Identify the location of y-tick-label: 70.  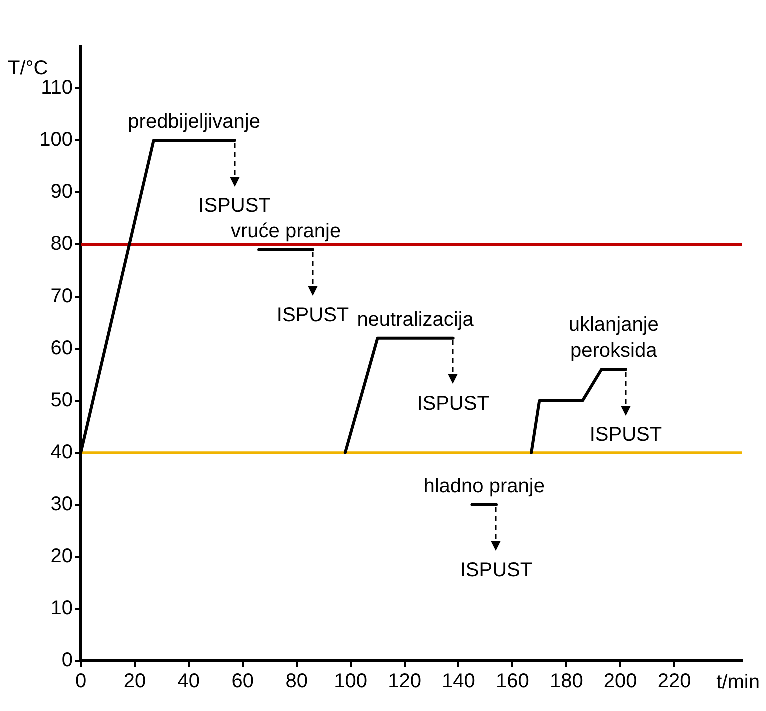
(61, 296).